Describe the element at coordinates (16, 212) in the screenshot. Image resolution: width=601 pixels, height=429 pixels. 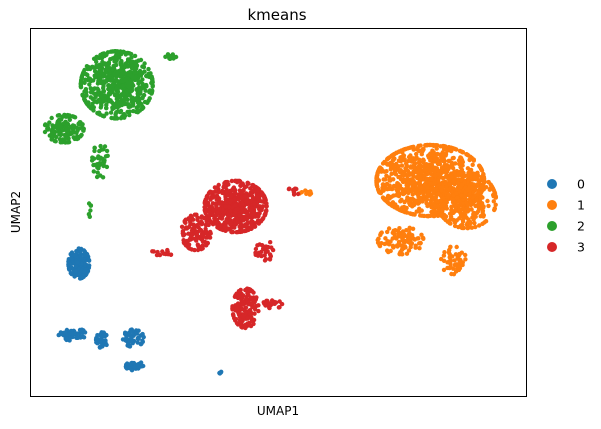
I see `y-axis-label: UMAP2` at that location.